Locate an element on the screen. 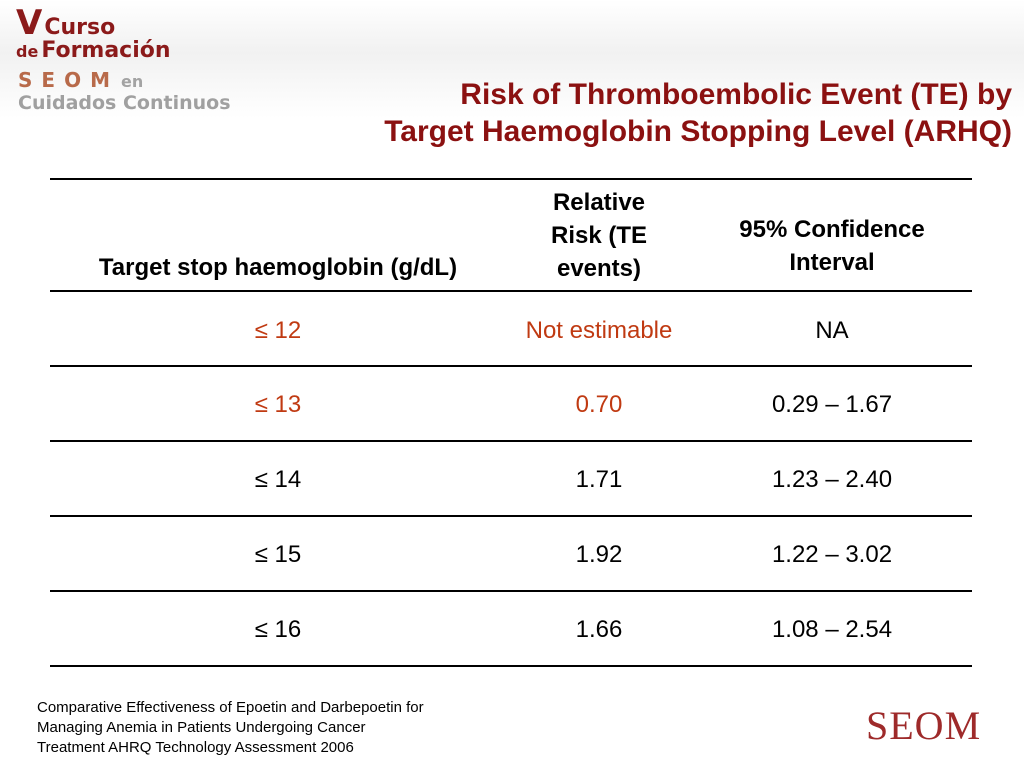 Image resolution: width=1024 pixels, height=768 pixels. relative-risk-cell: 1.92 is located at coordinates (599, 554).